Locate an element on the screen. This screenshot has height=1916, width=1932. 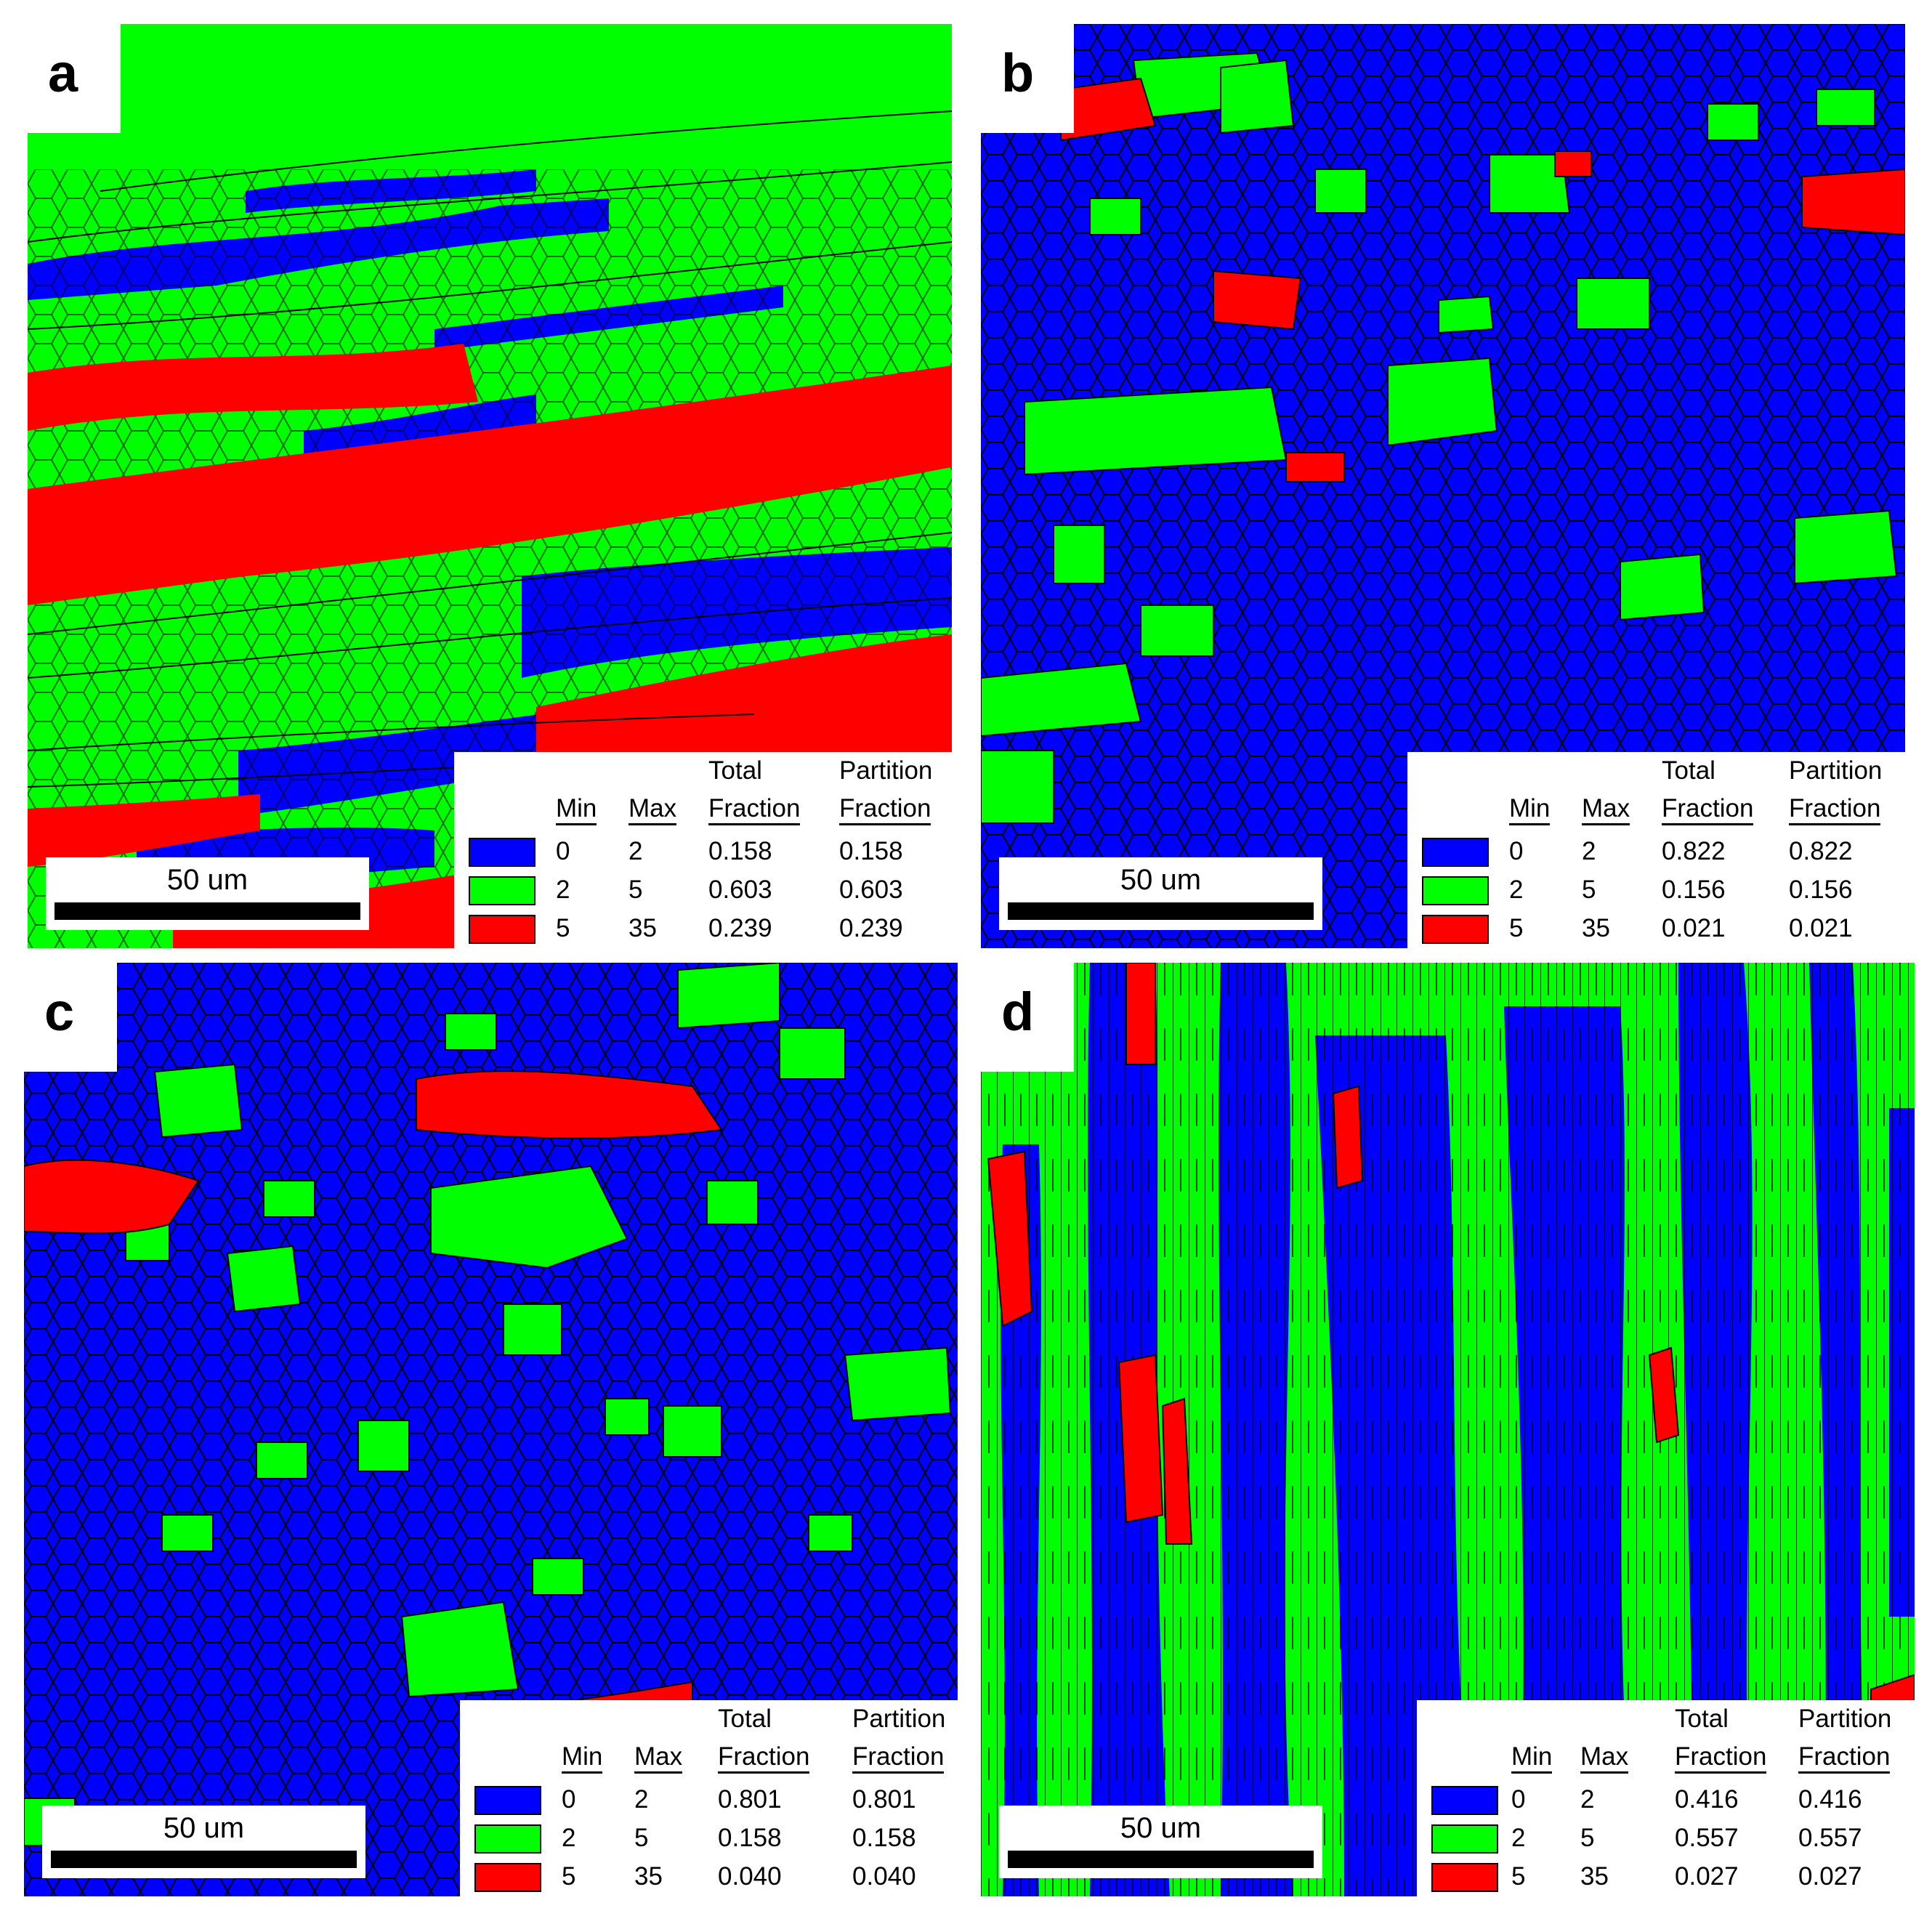
legend-partition: 0.156 is located at coordinates (1821, 890).